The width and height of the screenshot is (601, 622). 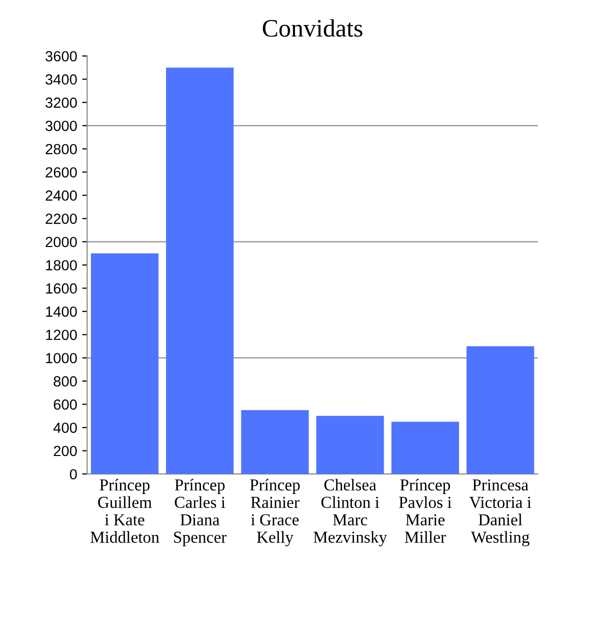 I want to click on y-tick-label: 3400, so click(x=61, y=79).